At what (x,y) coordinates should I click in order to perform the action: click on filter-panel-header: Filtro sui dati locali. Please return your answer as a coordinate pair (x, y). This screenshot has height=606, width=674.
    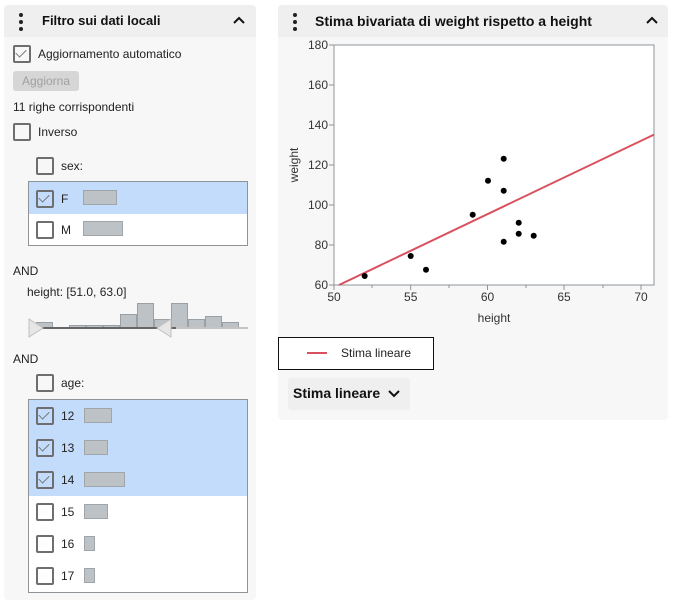
    Looking at the image, I should click on (130, 21).